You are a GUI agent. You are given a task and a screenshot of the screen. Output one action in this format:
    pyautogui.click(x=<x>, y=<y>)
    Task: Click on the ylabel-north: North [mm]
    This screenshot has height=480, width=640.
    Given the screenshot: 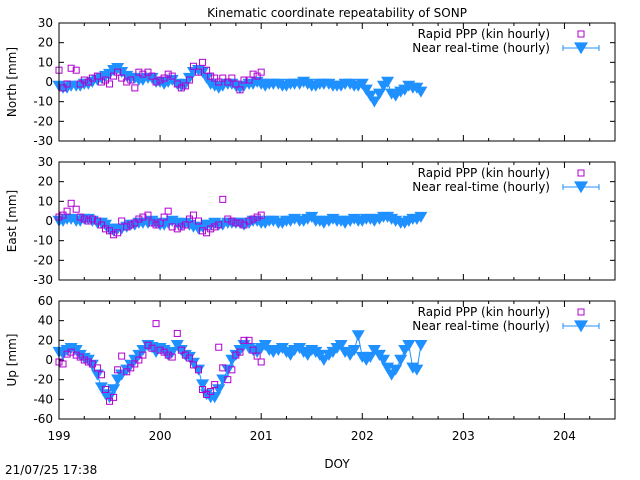 What is the action you would take?
    pyautogui.click(x=12, y=82)
    